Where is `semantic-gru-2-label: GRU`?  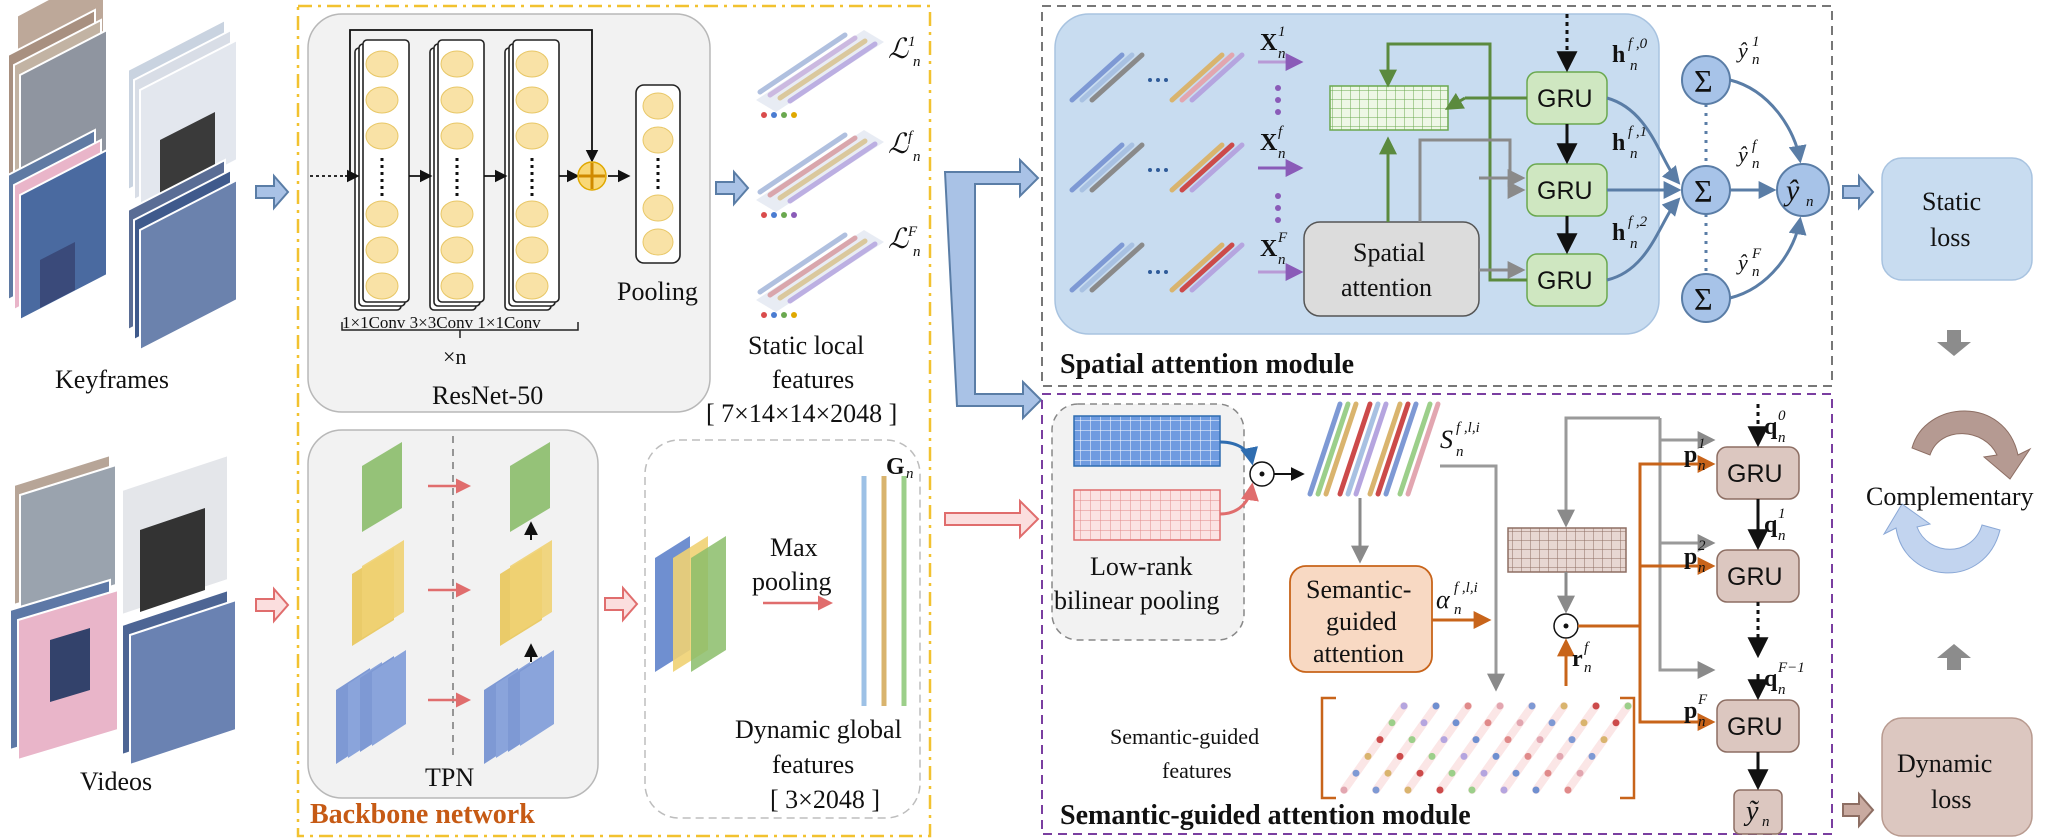
semantic-gru-2-label: GRU is located at coordinates (1755, 577).